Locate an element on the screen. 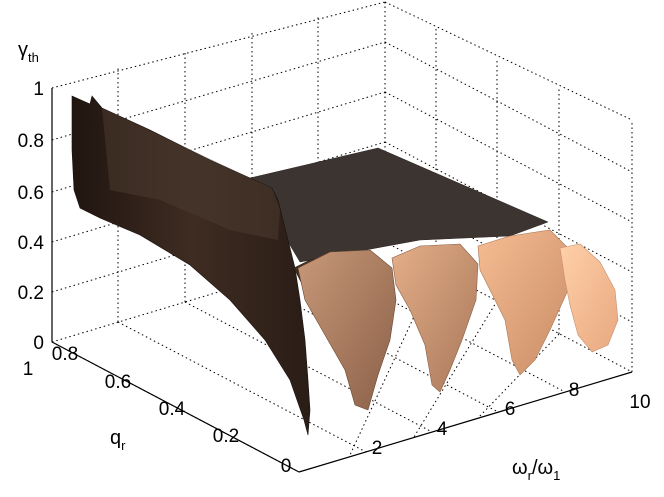 The height and width of the screenshot is (497, 664). x-axis-label: ωr/ω1 is located at coordinates (536, 470).